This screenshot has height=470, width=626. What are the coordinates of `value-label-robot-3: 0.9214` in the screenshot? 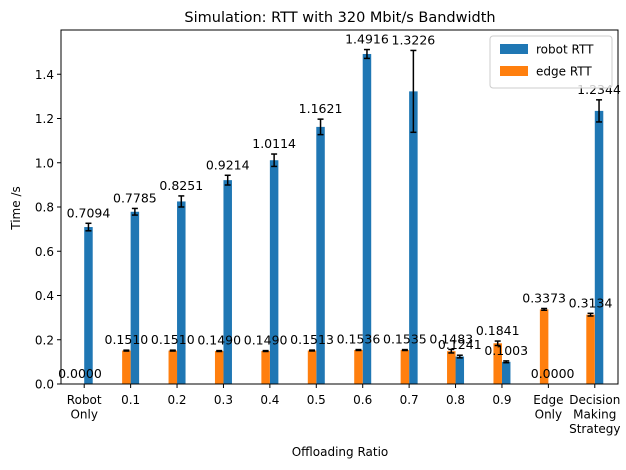 It's located at (228, 164).